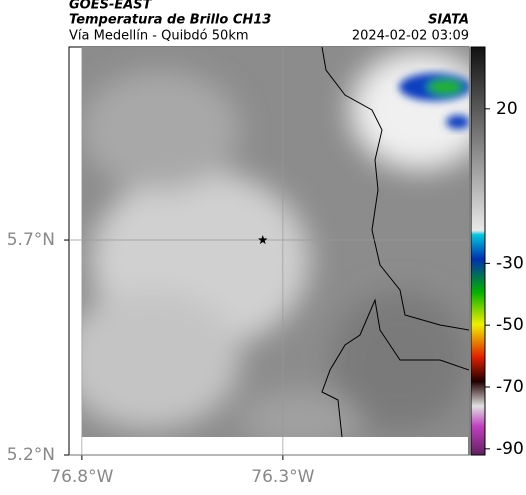 The height and width of the screenshot is (495, 526). Describe the element at coordinates (170, 20) in the screenshot. I see `title: Temperatura de Brillo CH13` at that location.